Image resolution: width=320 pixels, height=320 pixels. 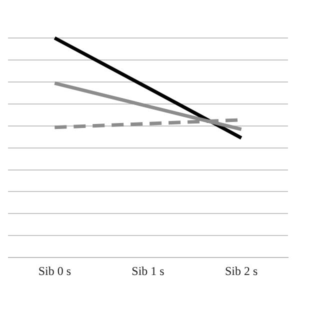 What do you see at coordinates (148, 271) in the screenshot?
I see `x-tick-label: Sib 1 s` at bounding box center [148, 271].